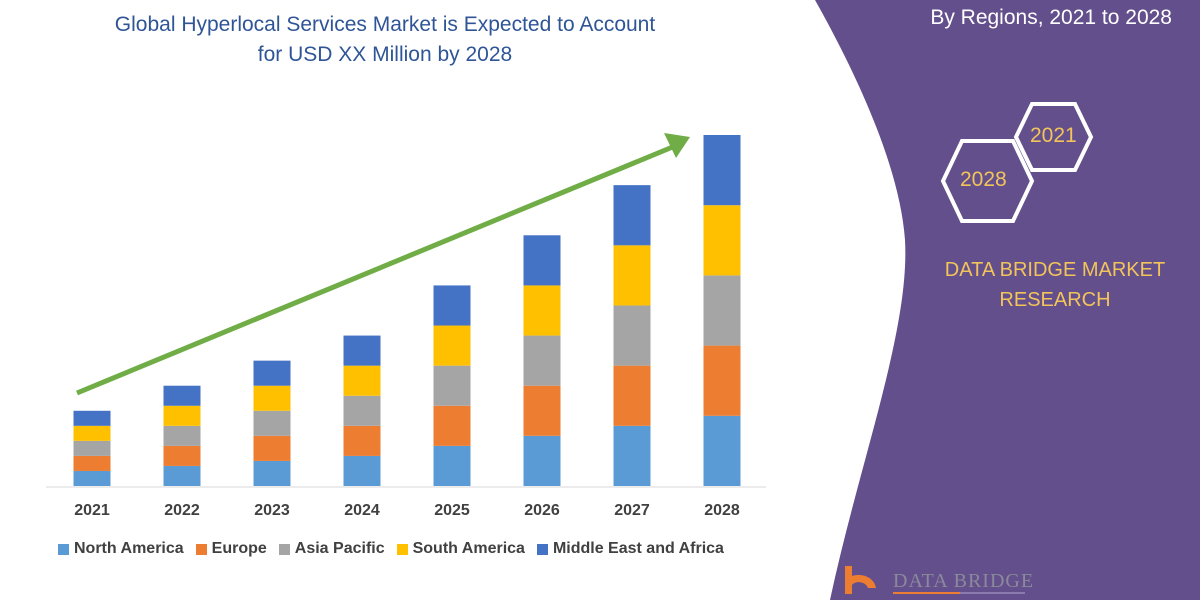 This screenshot has width=1200, height=600. What do you see at coordinates (722, 380) in the screenshot?
I see `bar-segment-2028-europe` at bounding box center [722, 380].